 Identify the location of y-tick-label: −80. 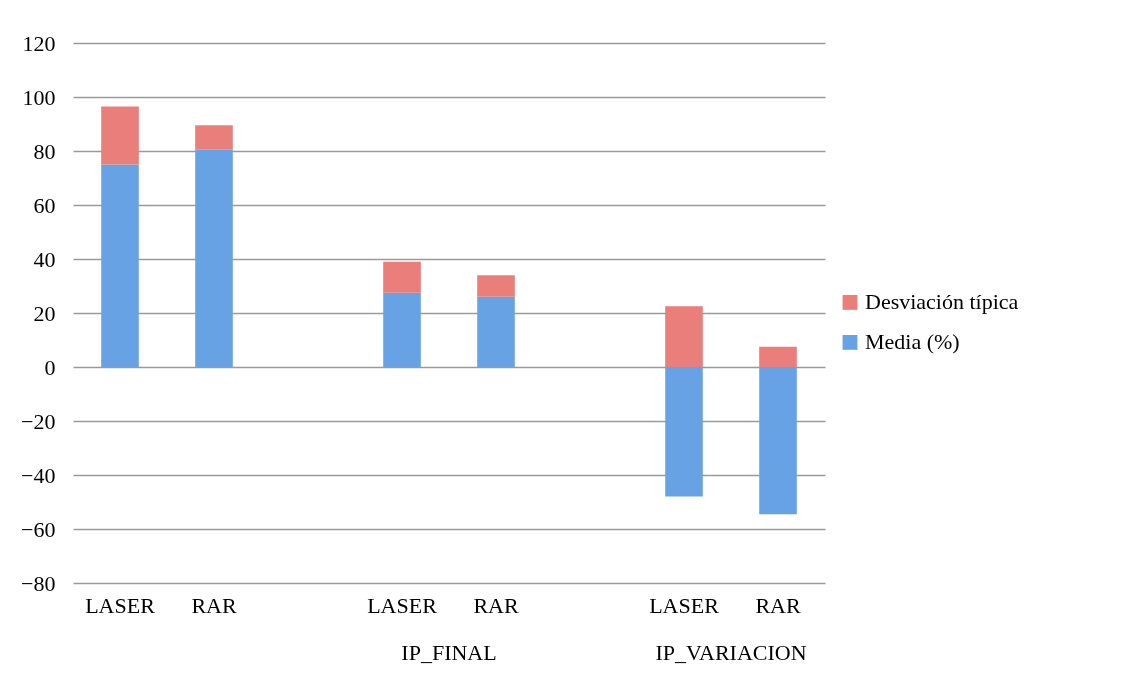
(38, 583).